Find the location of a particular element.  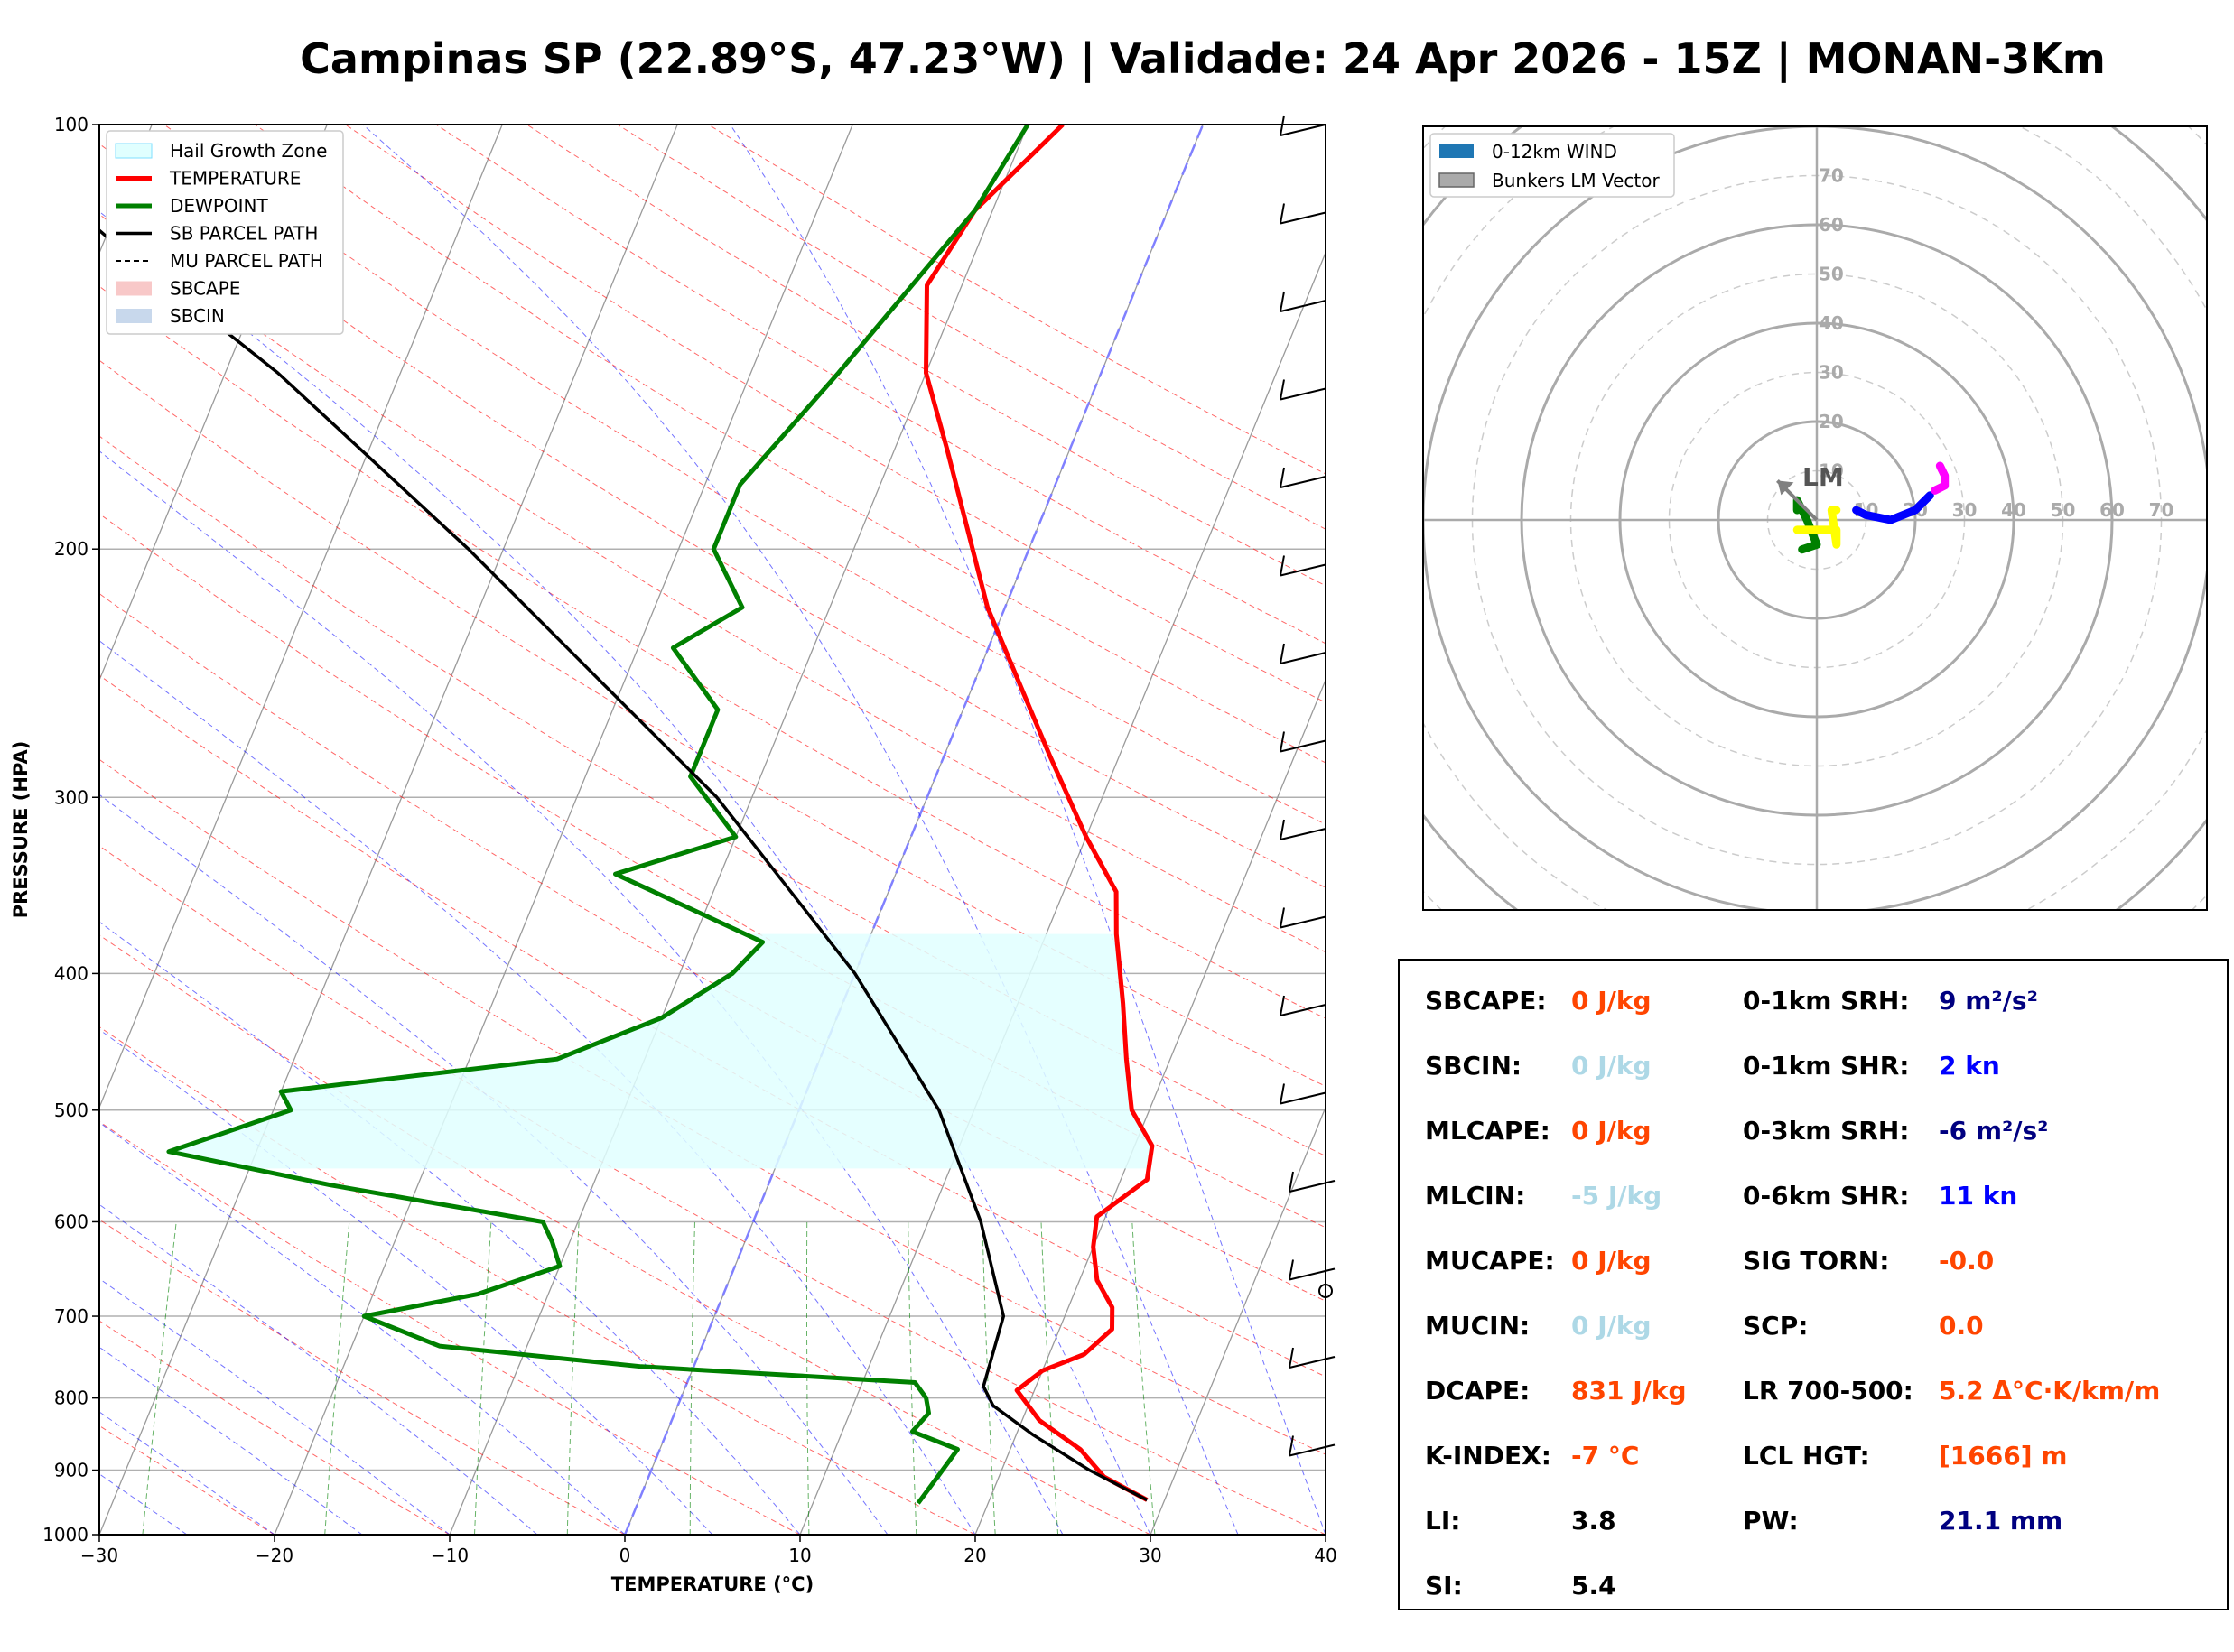

stat-value: 0.0 is located at coordinates (1961, 1326).